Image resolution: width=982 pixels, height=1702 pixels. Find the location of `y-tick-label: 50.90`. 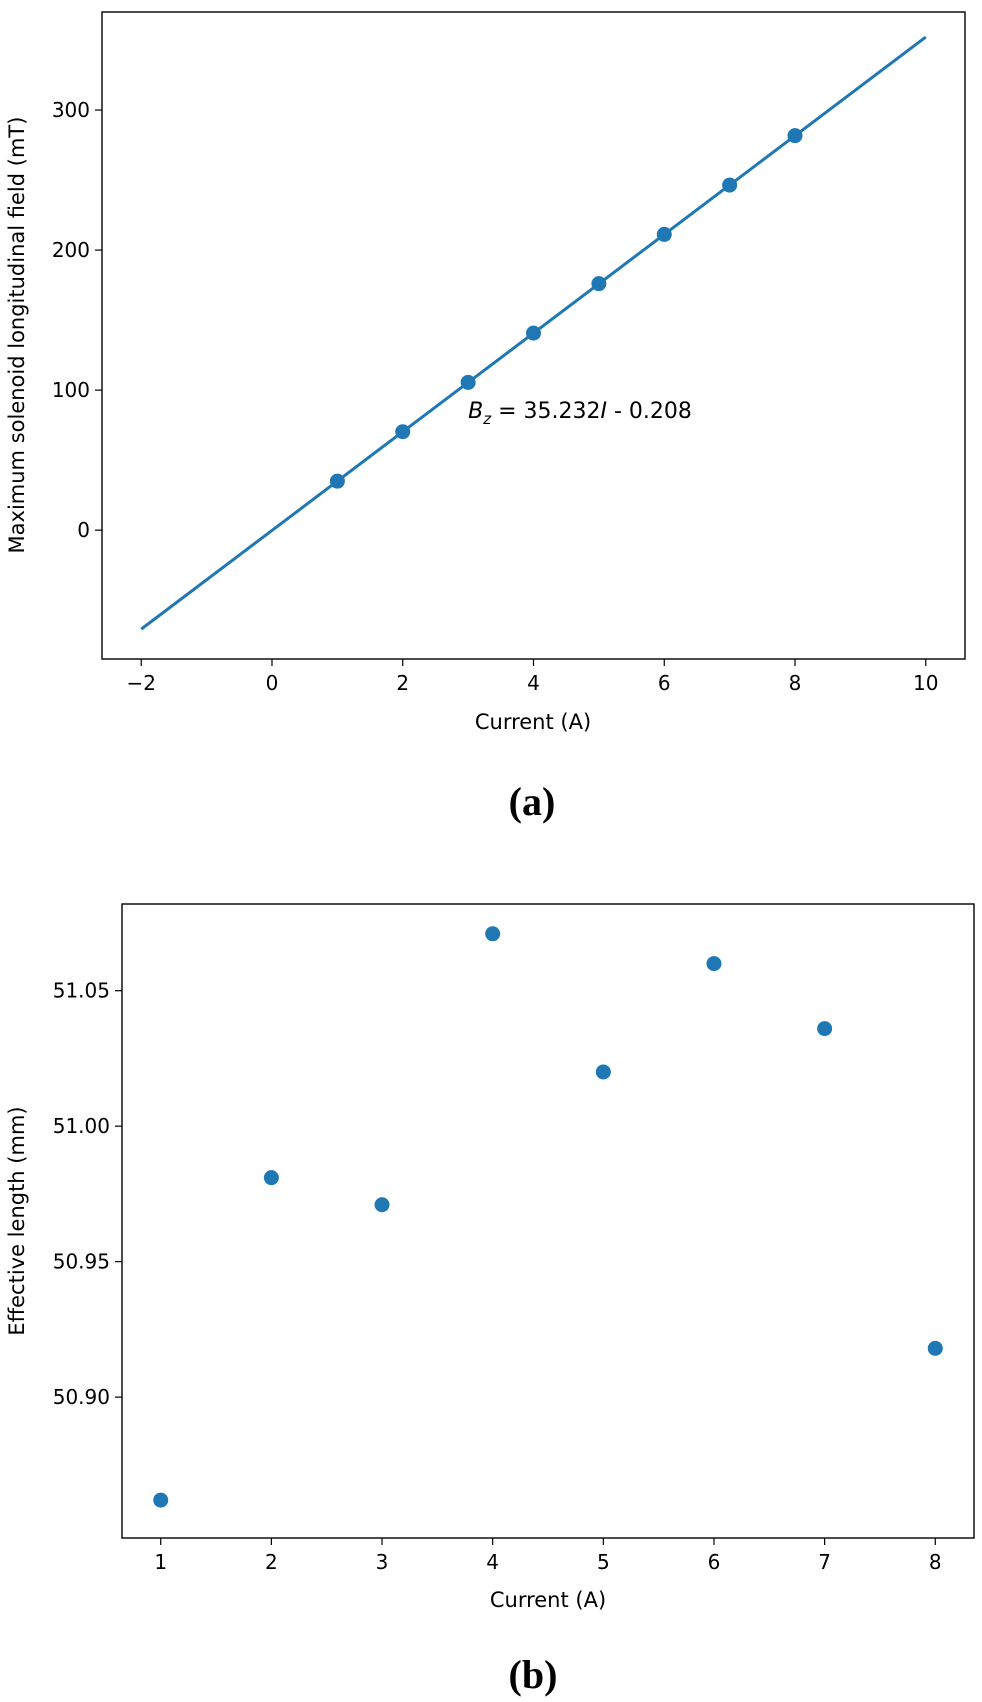

y-tick-label: 50.90 is located at coordinates (81, 1397).